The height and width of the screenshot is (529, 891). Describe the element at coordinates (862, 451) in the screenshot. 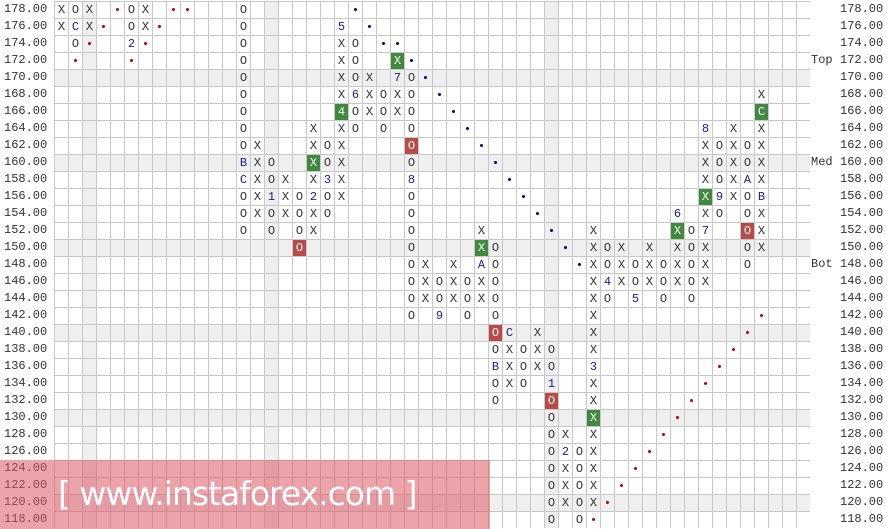

I see `price-label-right: 126.00` at that location.